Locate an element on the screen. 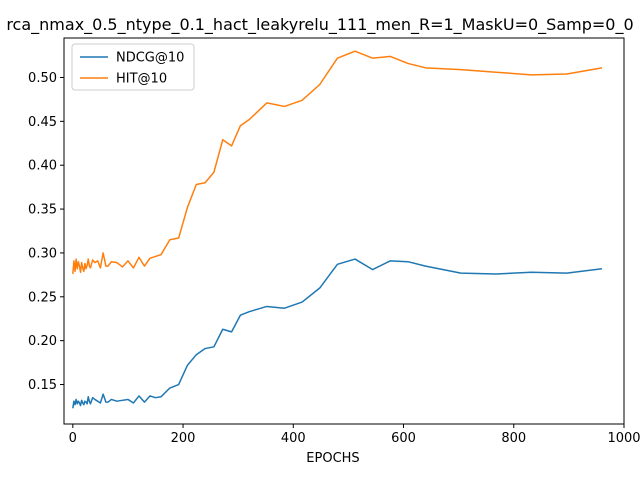 The height and width of the screenshot is (480, 640). y-tick-label: 0.40 is located at coordinates (42, 166).